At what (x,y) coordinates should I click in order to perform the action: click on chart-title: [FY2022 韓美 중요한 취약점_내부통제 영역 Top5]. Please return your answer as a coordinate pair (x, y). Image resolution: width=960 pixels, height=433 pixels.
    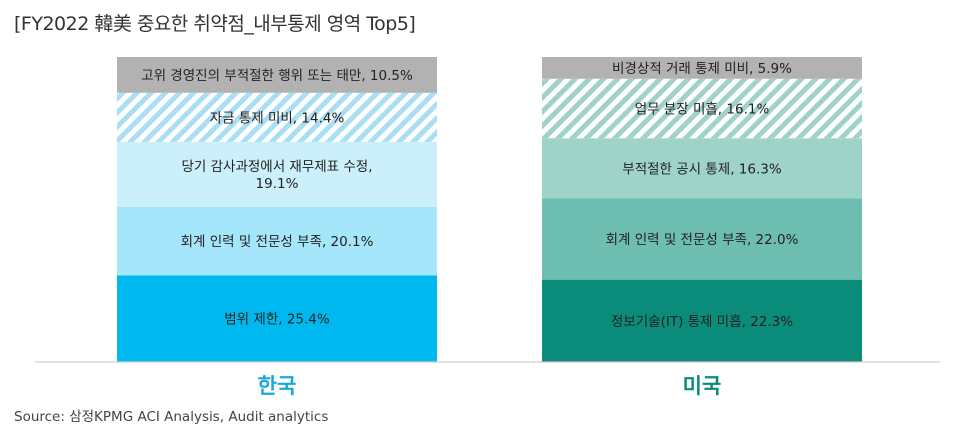
    Looking at the image, I should click on (215, 24).